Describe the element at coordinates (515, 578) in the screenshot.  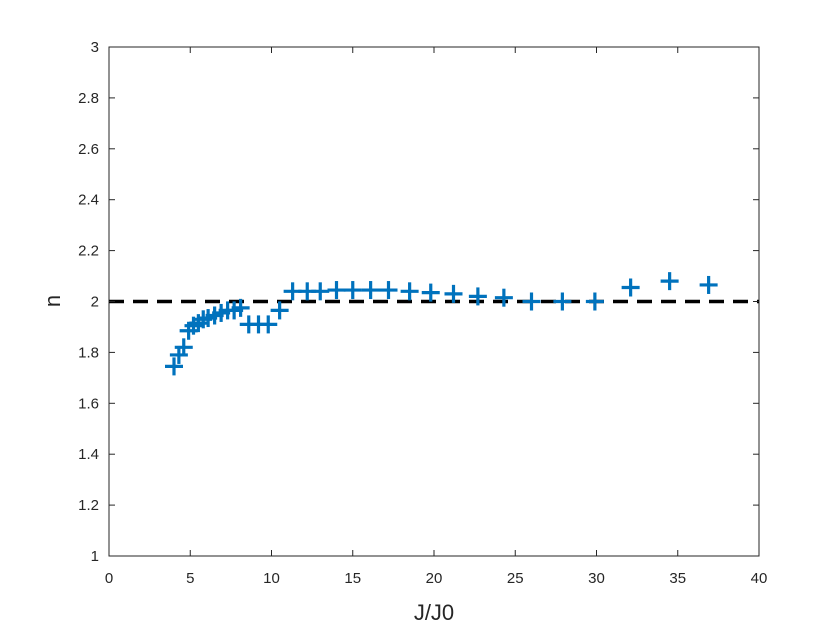
I see `x-tick-label: 25` at that location.